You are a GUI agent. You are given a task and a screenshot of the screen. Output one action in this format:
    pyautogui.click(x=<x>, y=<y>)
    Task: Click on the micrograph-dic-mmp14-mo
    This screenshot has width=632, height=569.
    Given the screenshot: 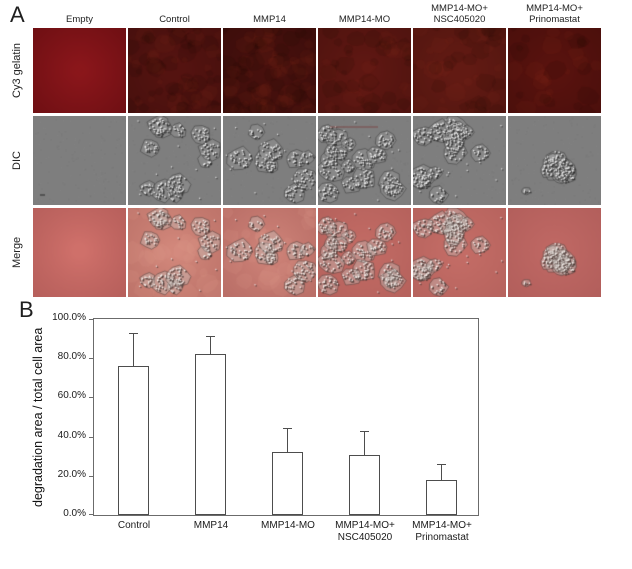 What is the action you would take?
    pyautogui.click(x=364, y=160)
    